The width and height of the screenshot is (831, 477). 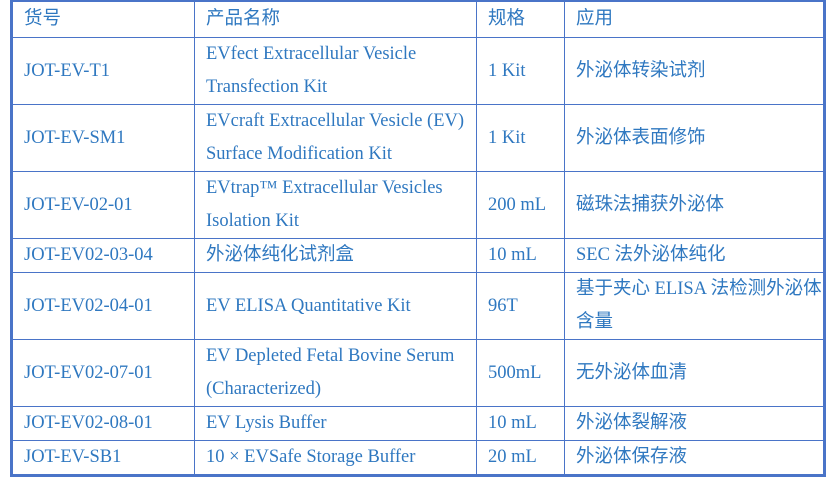 What do you see at coordinates (104, 306) in the screenshot?
I see `item-number-cell: JOT-EV02-04-01` at bounding box center [104, 306].